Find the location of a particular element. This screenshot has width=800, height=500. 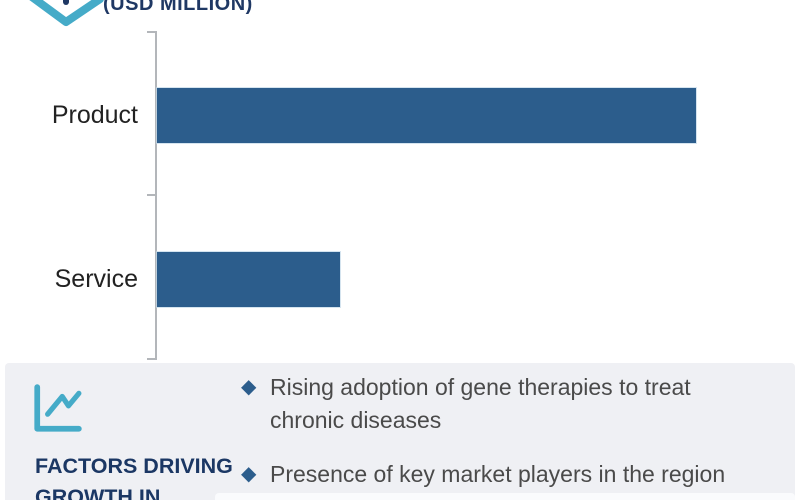

next-section-top-edge is located at coordinates (505, 496).